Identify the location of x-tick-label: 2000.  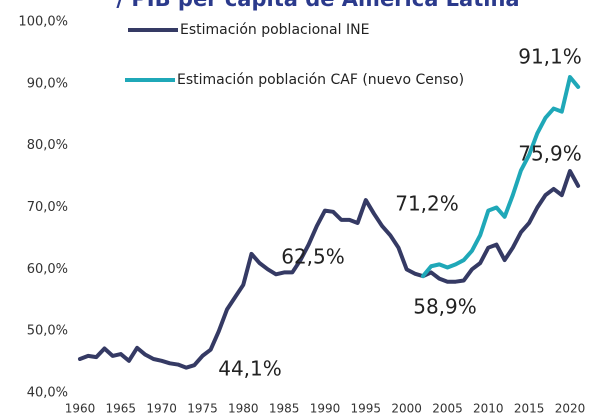
(406, 409).